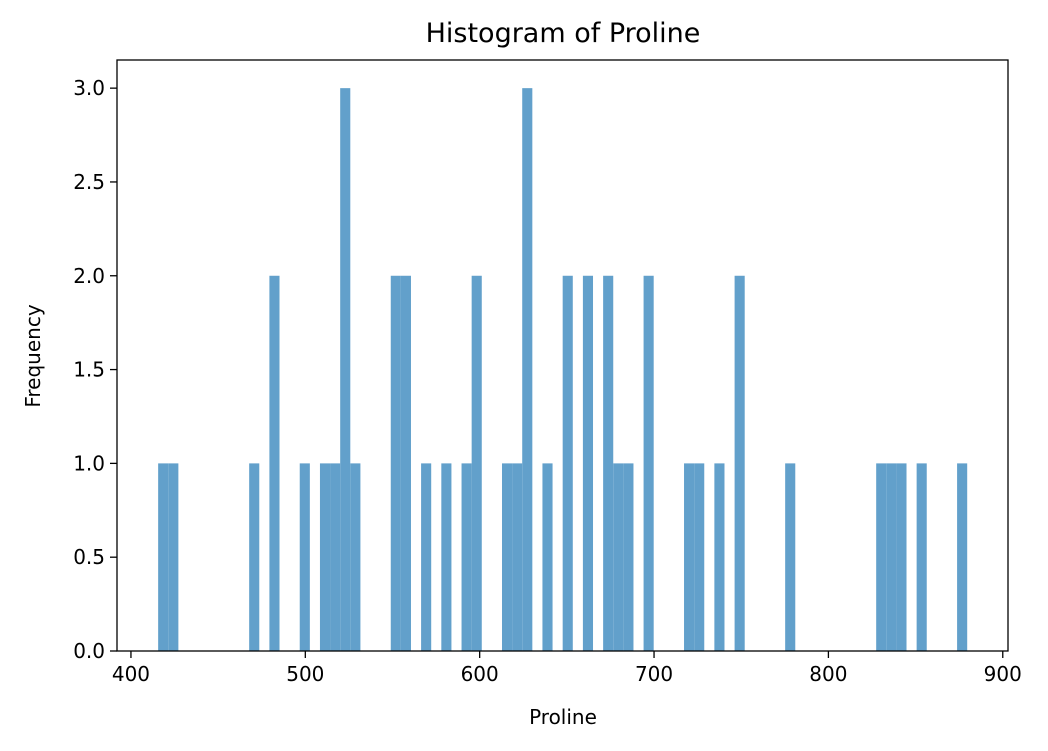 The height and width of the screenshot is (751, 1048). Describe the element at coordinates (89, 182) in the screenshot. I see `y-tick-label: 2.5` at that location.